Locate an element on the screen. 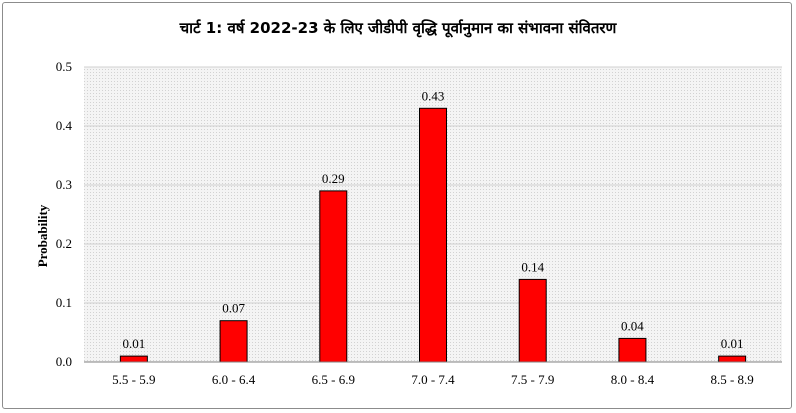  x-tick-label: 5.5 - 5.9 is located at coordinates (133, 379).